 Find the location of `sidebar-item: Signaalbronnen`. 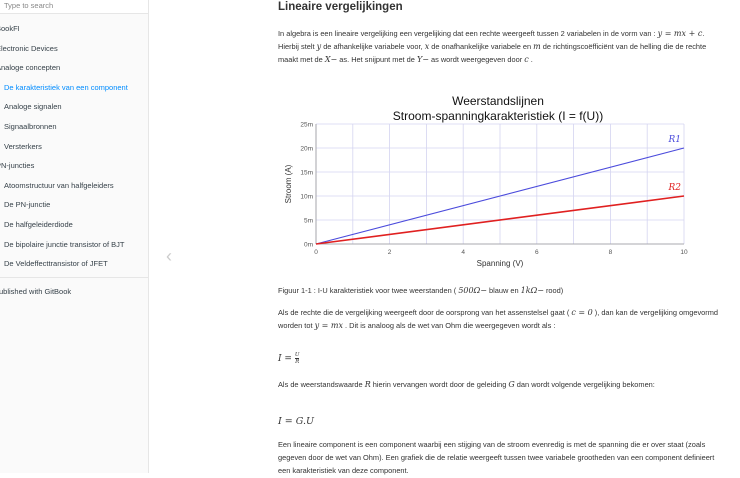

sidebar-item: Signaalbronnen is located at coordinates (30, 126).